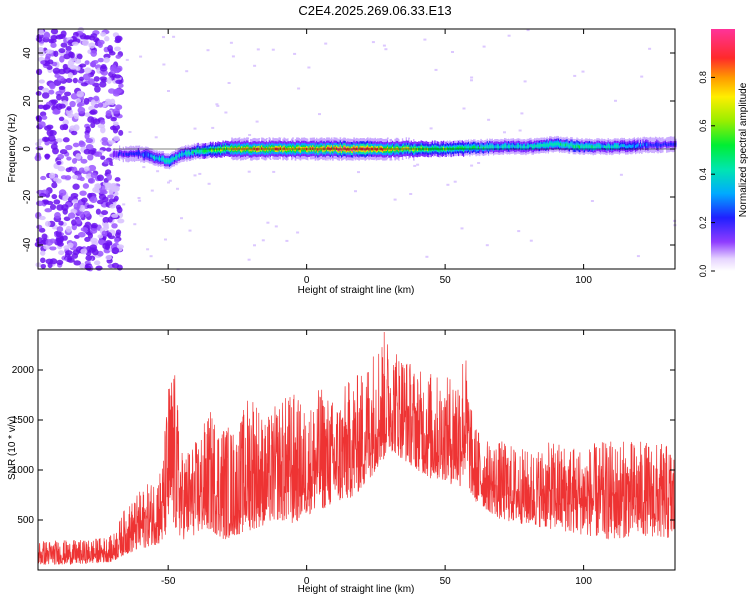  Describe the element at coordinates (743, 149) in the screenshot. I see `colorbar-label: Normalized spectral amplitude` at that location.